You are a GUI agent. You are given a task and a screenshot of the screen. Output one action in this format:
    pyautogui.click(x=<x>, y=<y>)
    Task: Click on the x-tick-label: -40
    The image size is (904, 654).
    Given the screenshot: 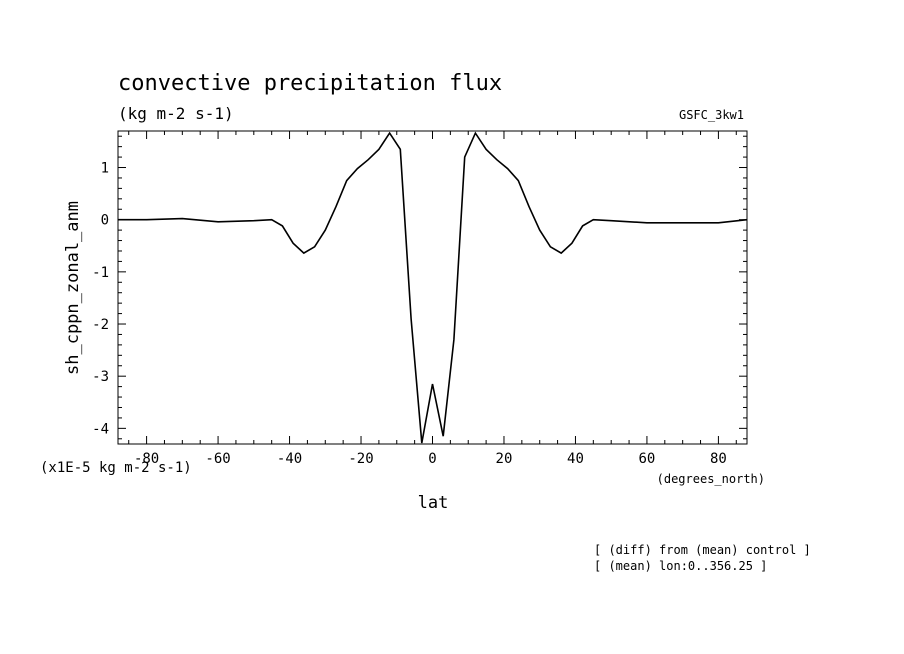 What is the action you would take?
    pyautogui.click(x=289, y=459)
    